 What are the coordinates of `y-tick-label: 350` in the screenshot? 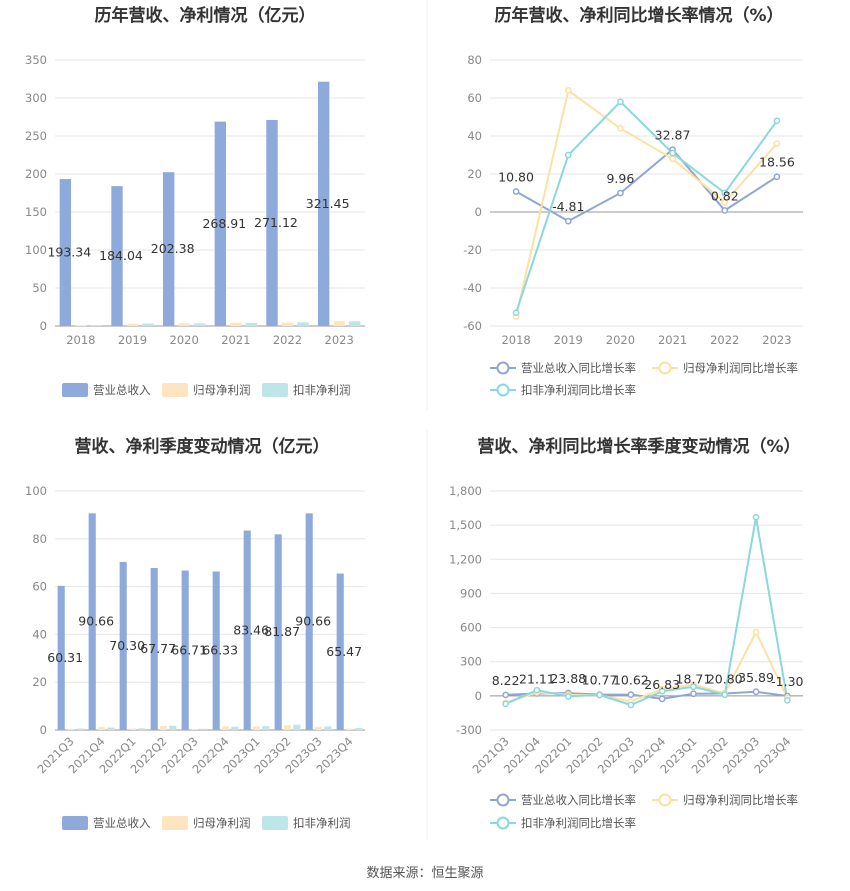 It's located at (36, 60).